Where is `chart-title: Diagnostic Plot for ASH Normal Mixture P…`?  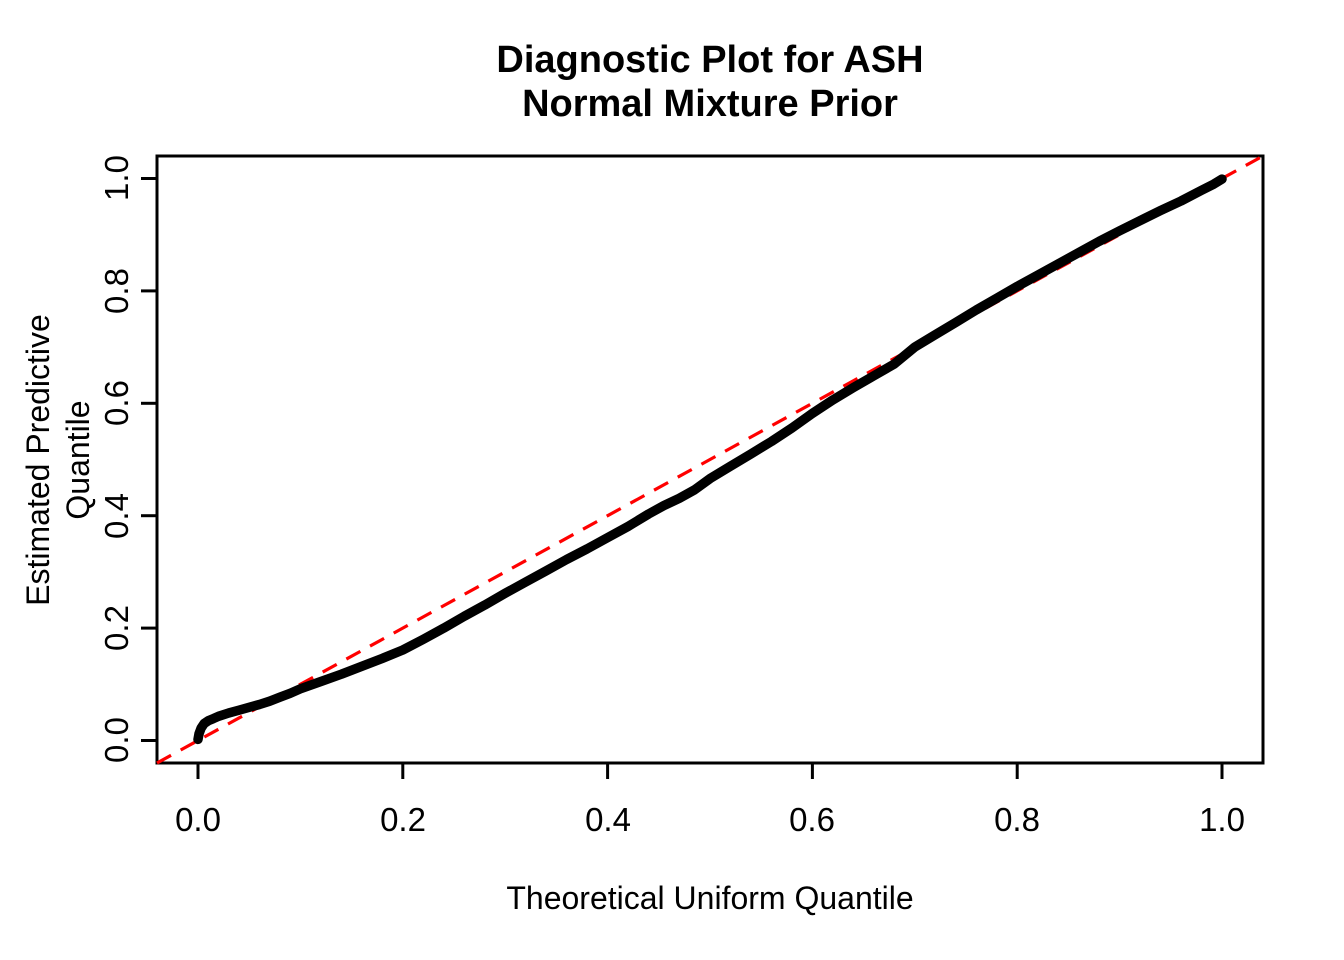
chart-title: Diagnostic Plot for ASH Normal Mixture P… is located at coordinates (710, 82).